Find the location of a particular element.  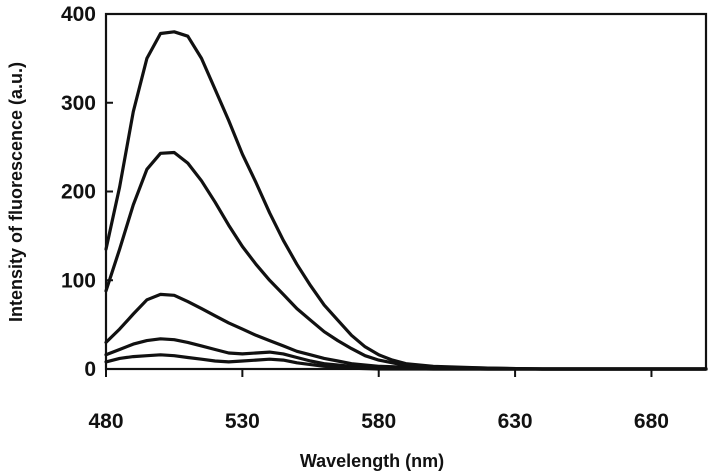

y-tick-label: 100 is located at coordinates (78, 280).